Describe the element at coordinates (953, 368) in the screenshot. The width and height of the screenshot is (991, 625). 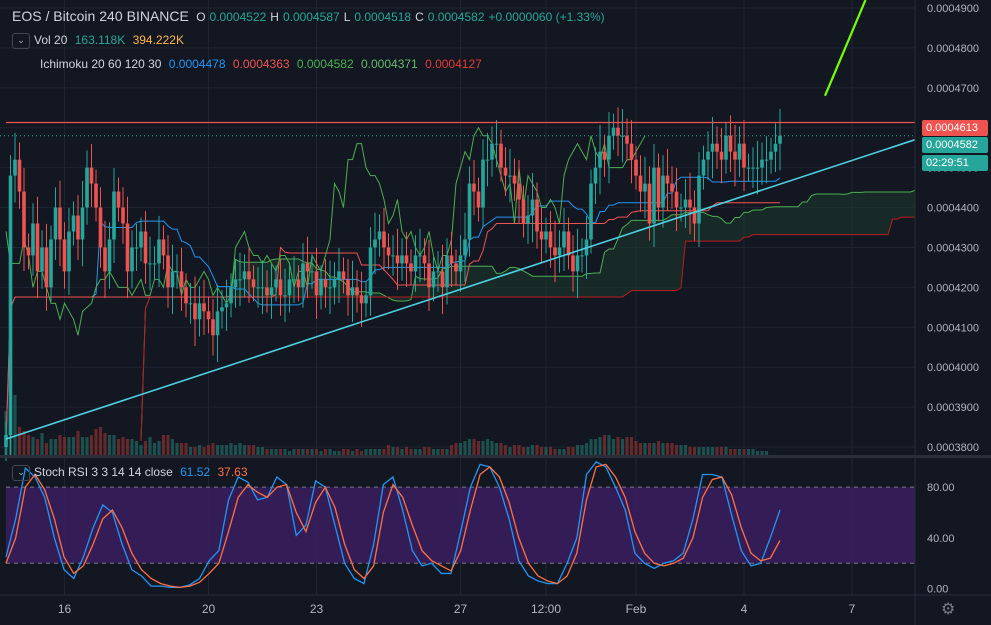
I see `price-tick-label: 0.0004000` at that location.